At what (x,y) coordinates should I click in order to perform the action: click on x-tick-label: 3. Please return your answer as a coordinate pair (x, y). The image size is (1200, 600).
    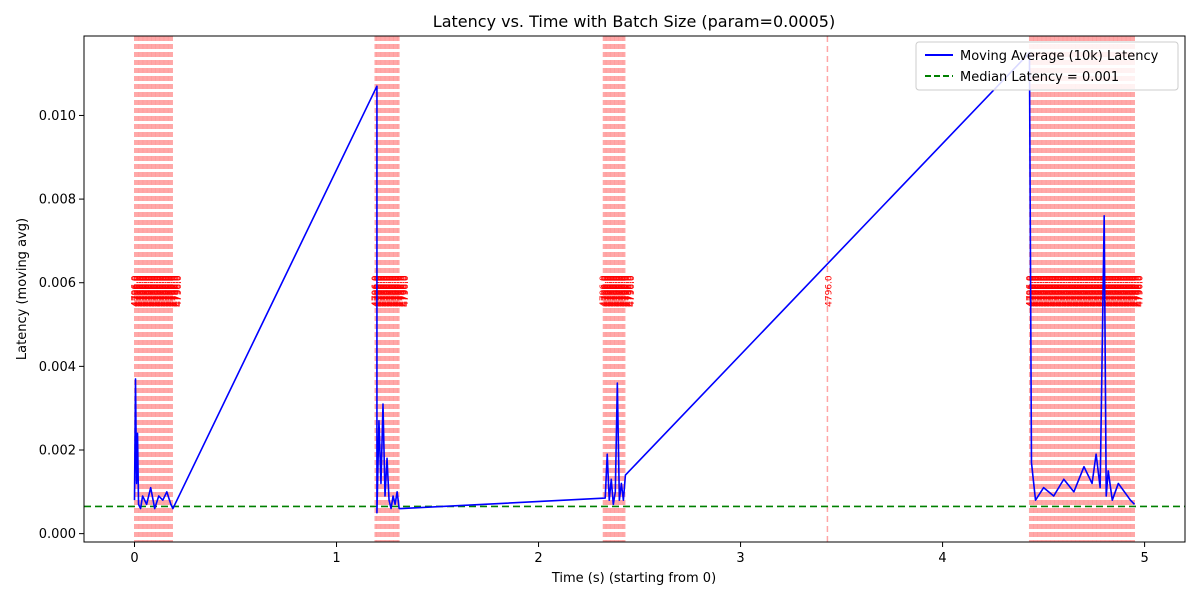
    Looking at the image, I should click on (740, 558).